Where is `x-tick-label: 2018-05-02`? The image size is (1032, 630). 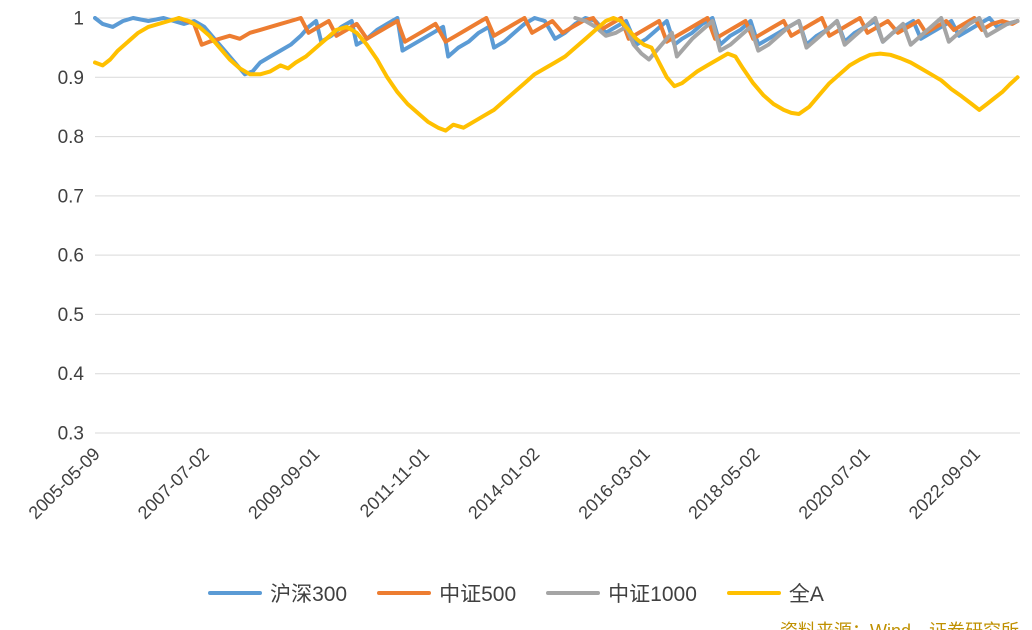
x-tick-label: 2018-05-02 is located at coordinates (723, 483).